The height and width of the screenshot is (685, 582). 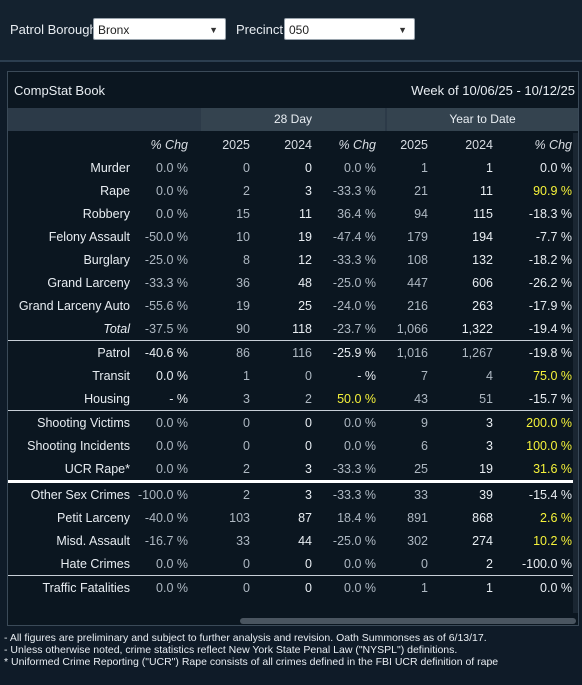 I want to click on table-cell: -37.5 %, so click(x=166, y=328).